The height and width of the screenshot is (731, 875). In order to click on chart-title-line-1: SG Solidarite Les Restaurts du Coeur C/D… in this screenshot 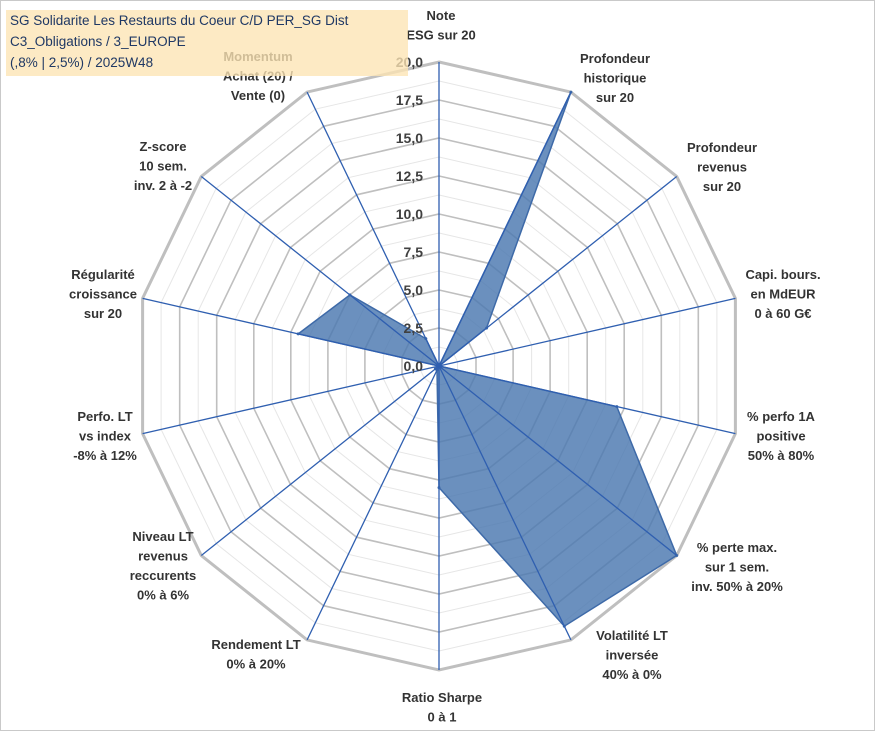, I will do `click(179, 20)`.